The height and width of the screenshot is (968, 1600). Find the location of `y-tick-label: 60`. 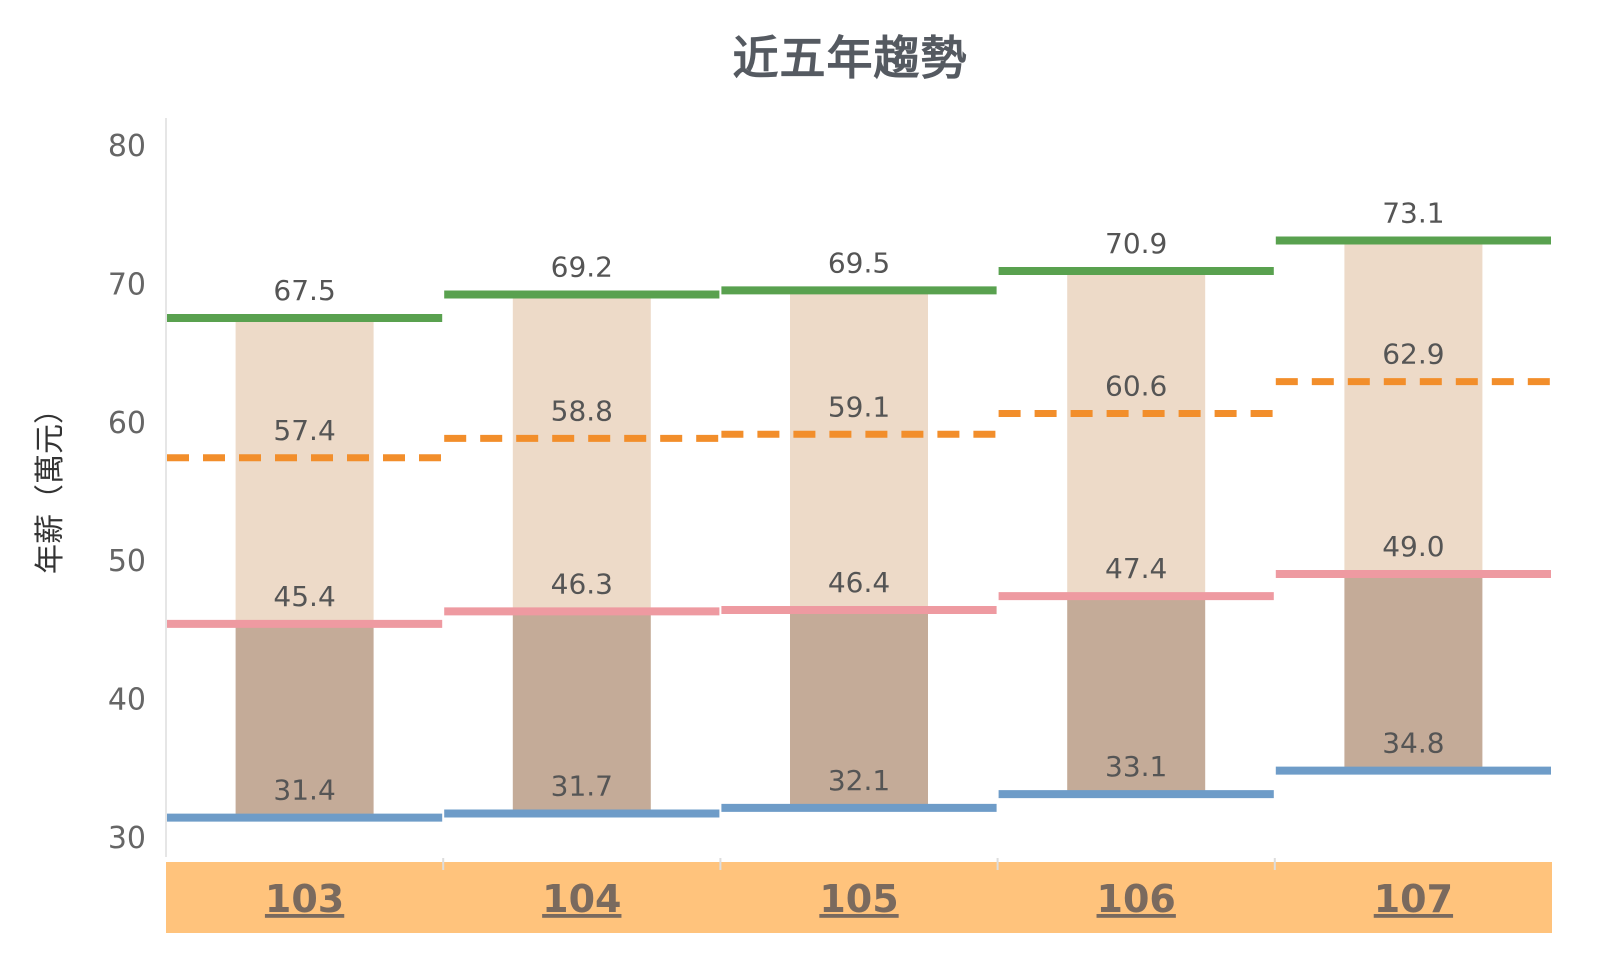

y-tick-label: 60 is located at coordinates (127, 423).